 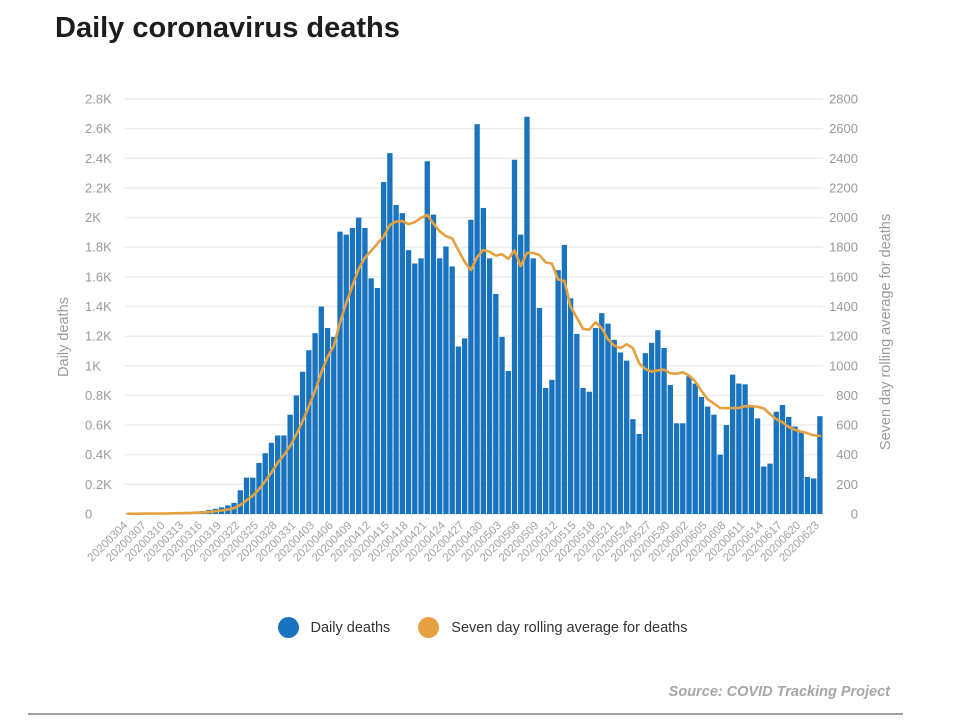 What do you see at coordinates (886, 332) in the screenshot?
I see `right-axis-title: Seven day rolling average for deaths` at bounding box center [886, 332].